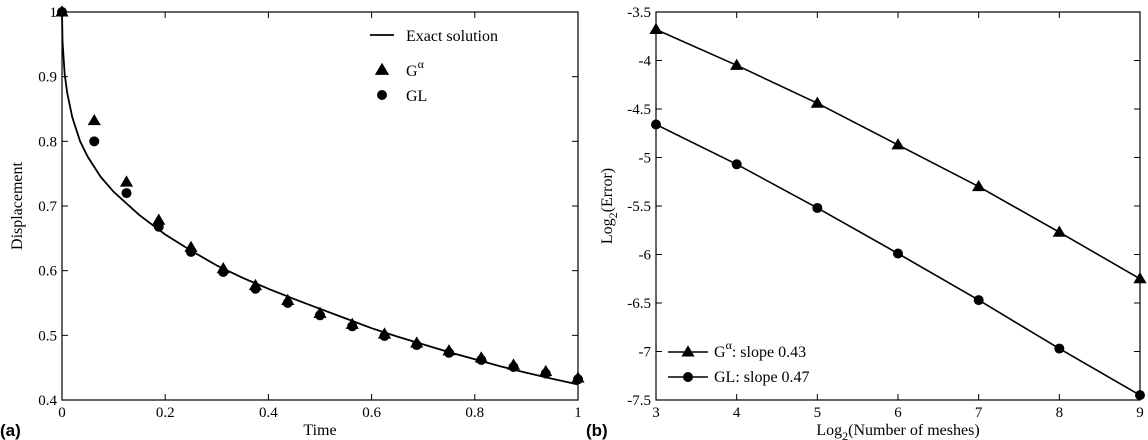 This screenshot has height=440, width=1148. What do you see at coordinates (434, 66) in the screenshot?
I see `panel-a-legend: Exact solution Gα GL` at bounding box center [434, 66].